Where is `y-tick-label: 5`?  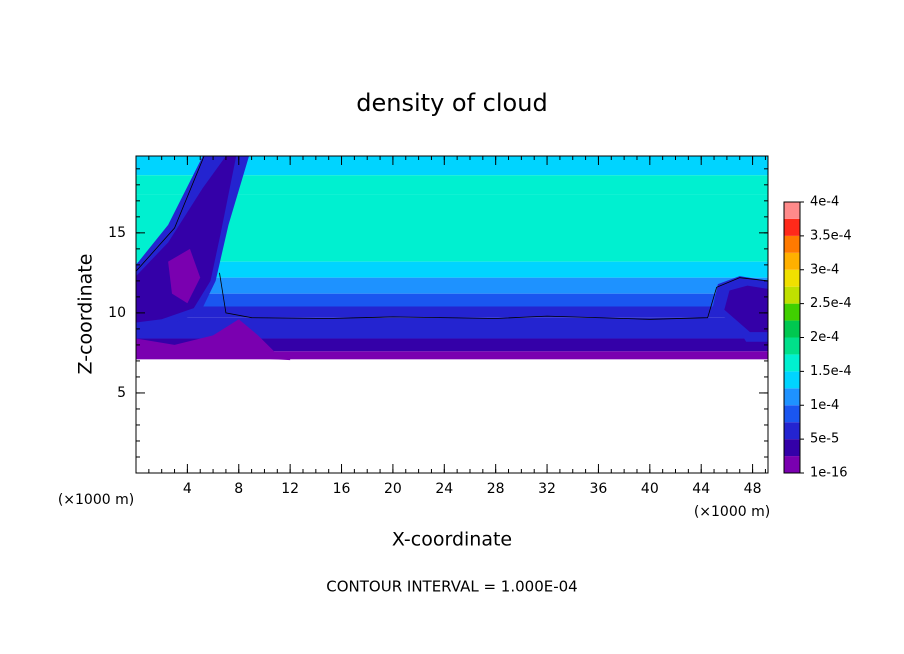 y-tick-label: 5 is located at coordinates (121, 393).